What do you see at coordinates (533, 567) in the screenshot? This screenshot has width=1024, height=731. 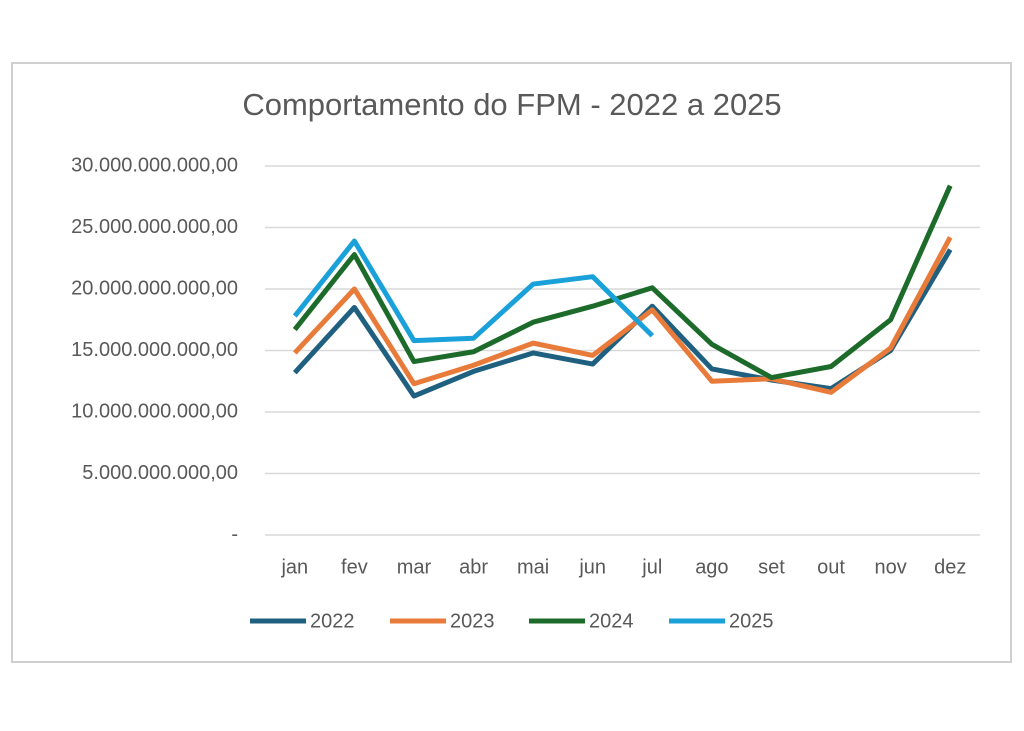 I see `x-tick-label: mai` at bounding box center [533, 567].